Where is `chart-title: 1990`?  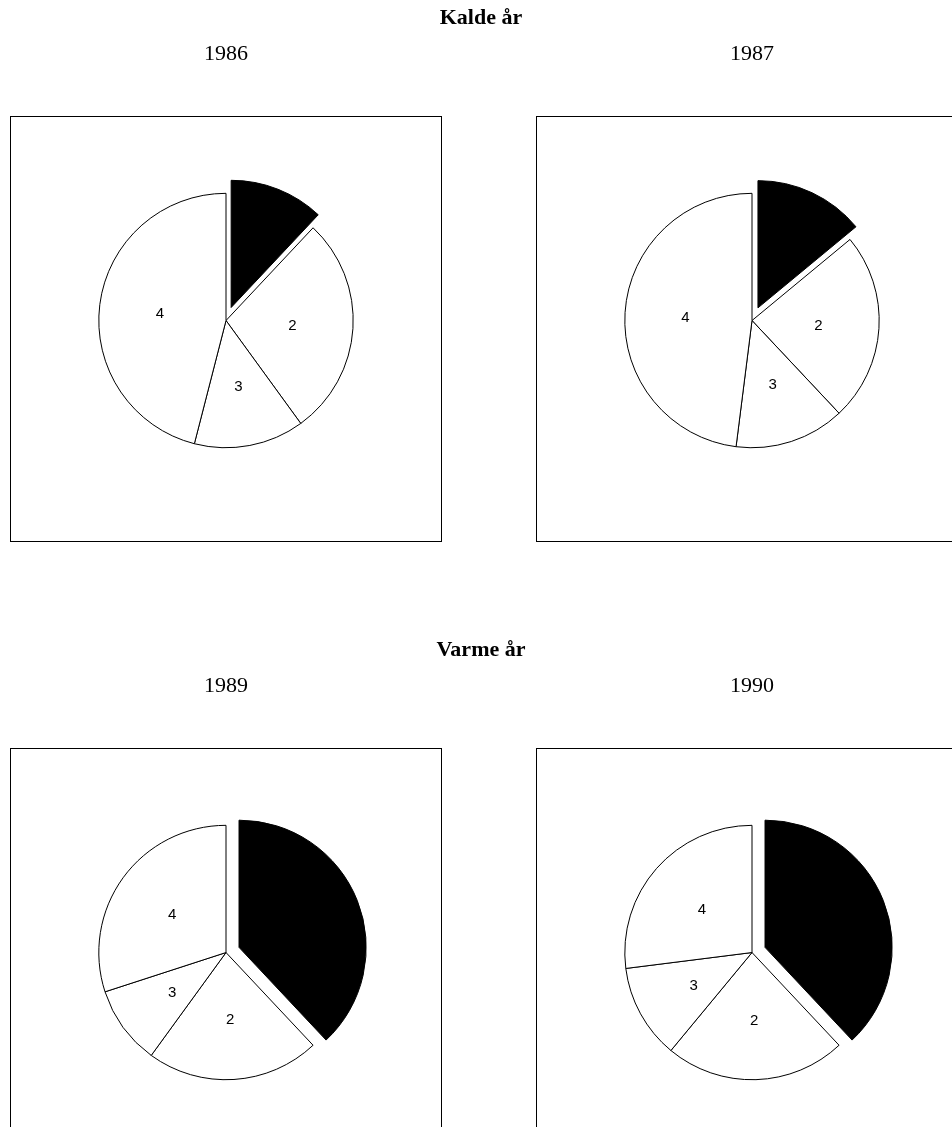
chart-title: 1990 is located at coordinates (752, 685).